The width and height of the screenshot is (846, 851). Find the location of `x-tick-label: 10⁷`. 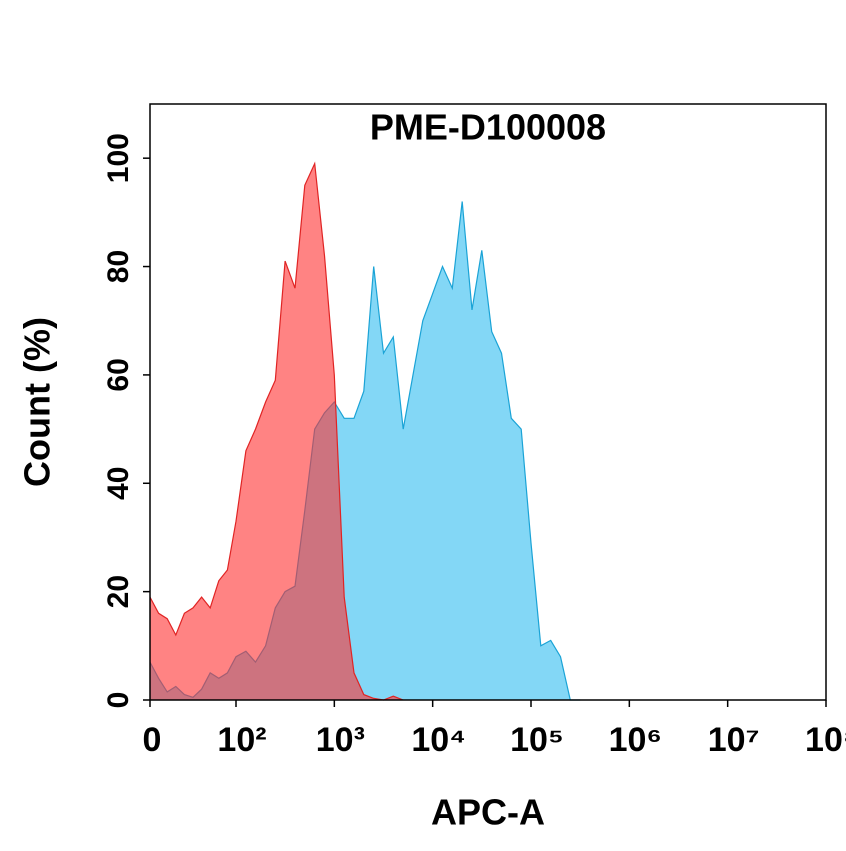

x-tick-label: 10⁷ is located at coordinates (734, 740).